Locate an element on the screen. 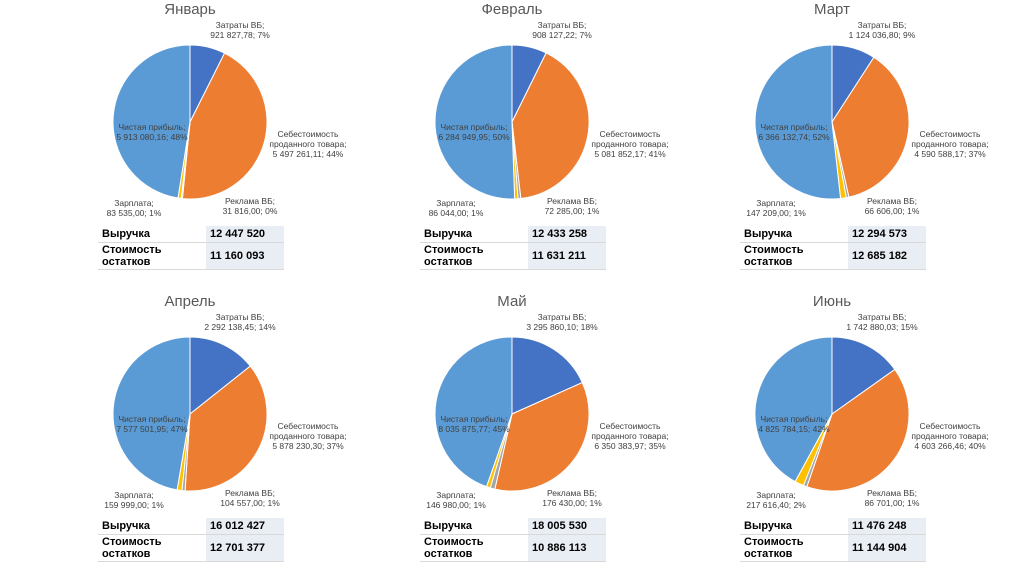 The height and width of the screenshot is (574, 1024). table-value: 10 886 113 is located at coordinates (567, 548).